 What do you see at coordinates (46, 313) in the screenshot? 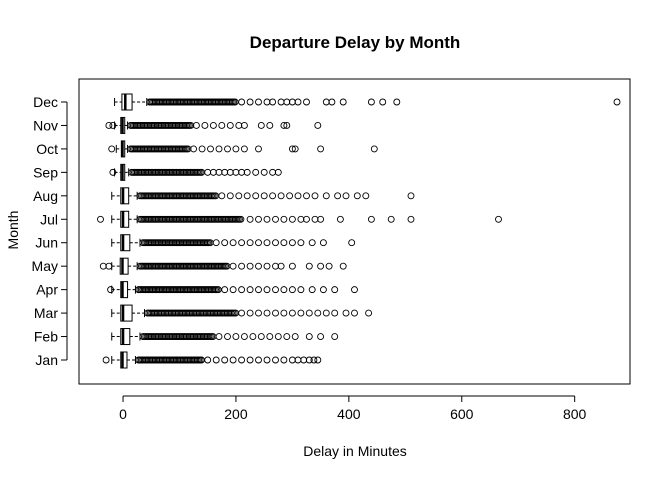
I see `y-tick-label: Mar` at bounding box center [46, 313].